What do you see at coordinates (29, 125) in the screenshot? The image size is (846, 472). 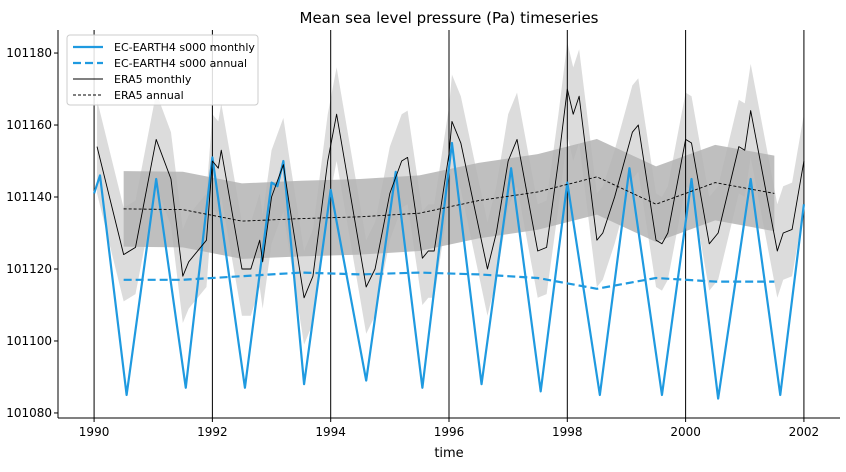 I see `y-tick-label: 101160` at bounding box center [29, 125].